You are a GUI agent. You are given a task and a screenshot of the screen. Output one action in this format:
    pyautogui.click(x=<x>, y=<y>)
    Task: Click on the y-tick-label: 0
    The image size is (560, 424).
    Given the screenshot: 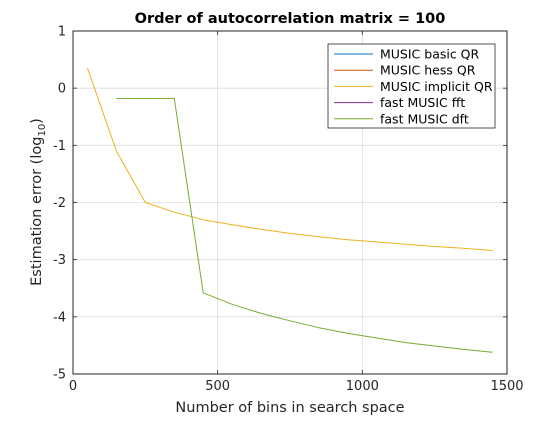 What is the action you would take?
    pyautogui.click(x=62, y=89)
    